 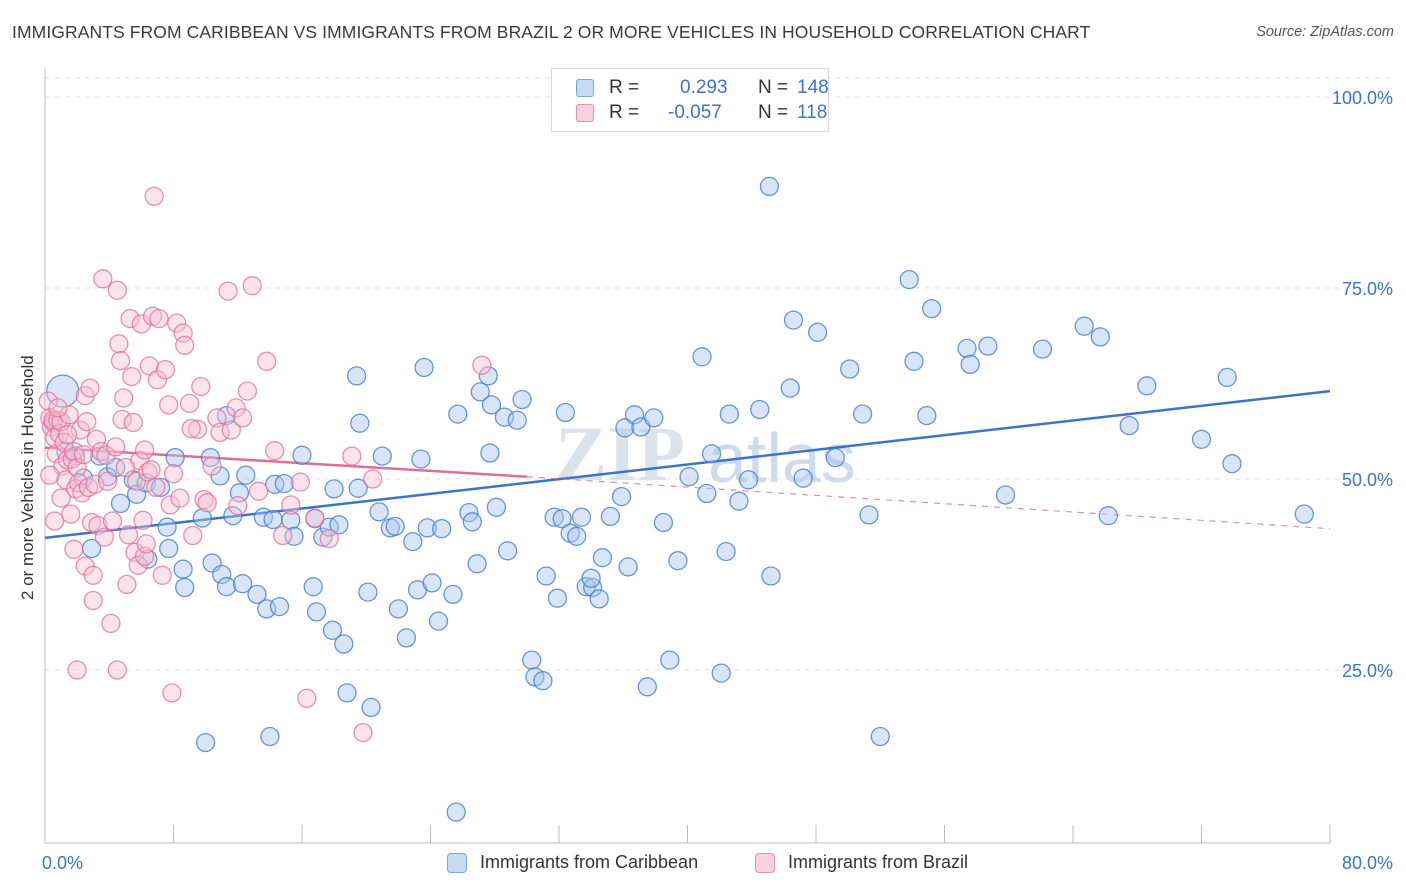 I want to click on source-label: Source: ZipAtlas.com, so click(x=1325, y=32).